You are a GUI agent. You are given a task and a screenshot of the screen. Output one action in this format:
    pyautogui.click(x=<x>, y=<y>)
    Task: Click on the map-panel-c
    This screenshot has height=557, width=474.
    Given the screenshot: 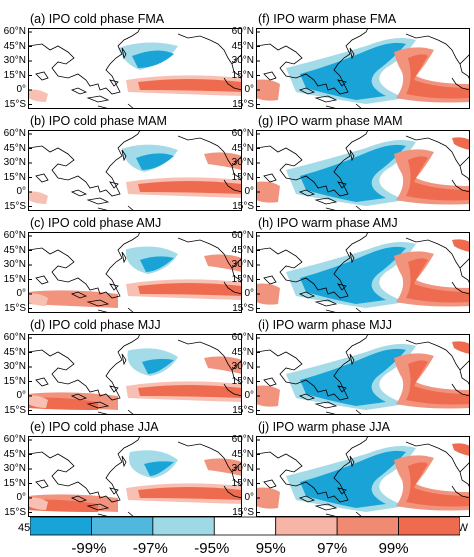 What is the action you would take?
    pyautogui.click(x=135, y=272)
    